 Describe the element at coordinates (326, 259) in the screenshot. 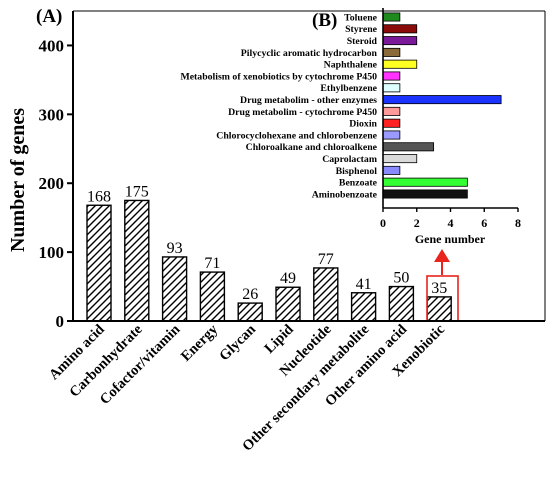

I see `data-label-nucleotide: 77` at that location.